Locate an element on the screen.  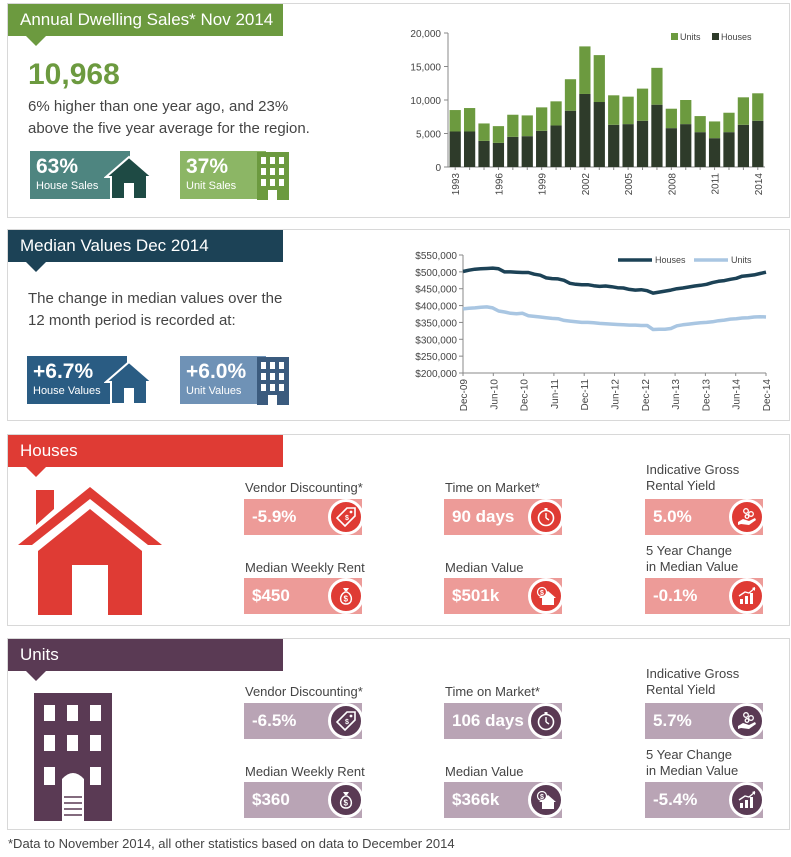
bar-houses-2001 is located at coordinates (570, 138).